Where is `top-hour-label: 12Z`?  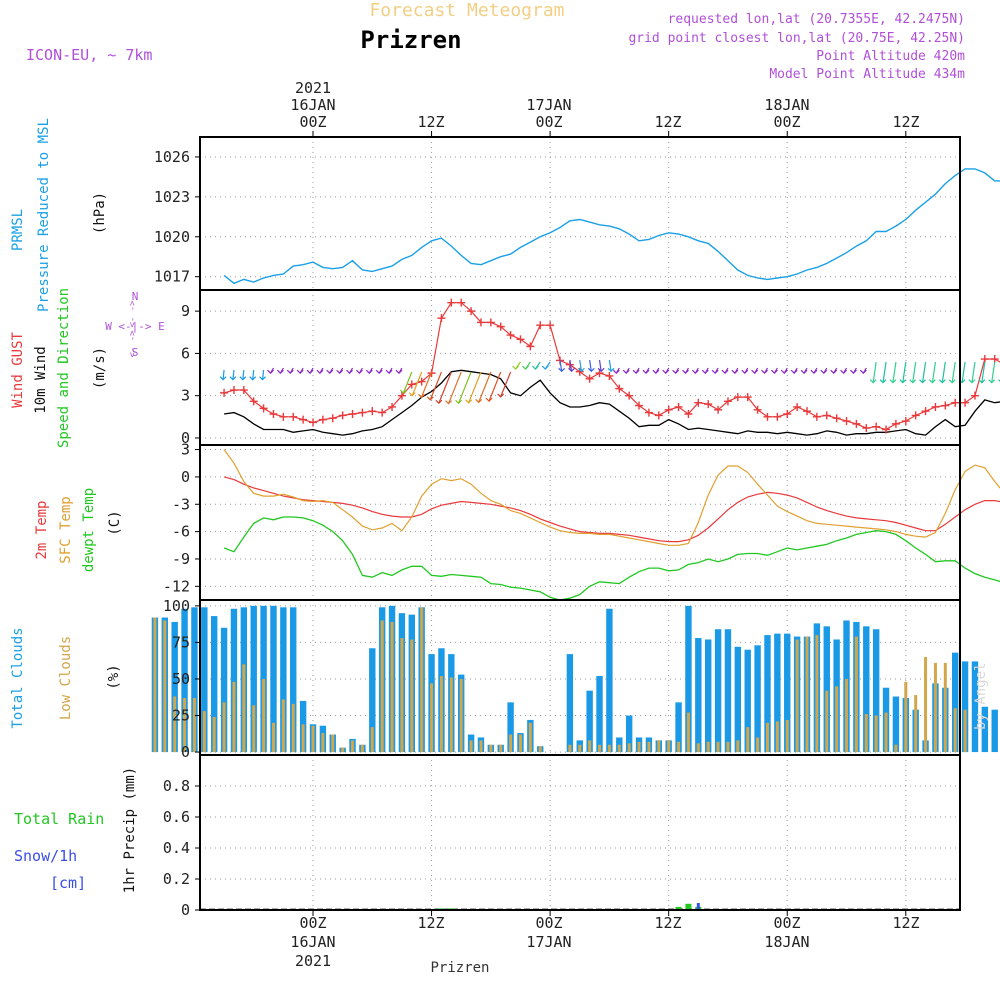
top-hour-label: 12Z is located at coordinates (667, 122).